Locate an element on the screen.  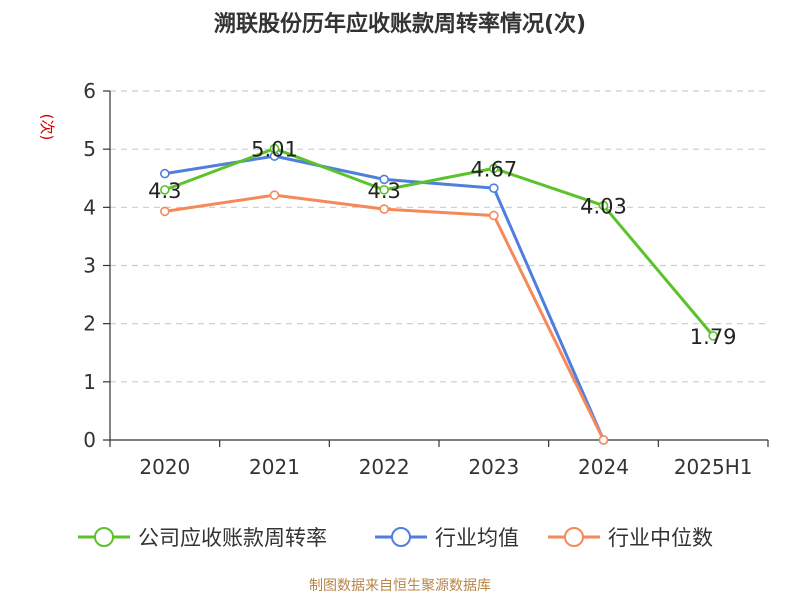
y-tick-label: 5 is located at coordinates (89, 149).